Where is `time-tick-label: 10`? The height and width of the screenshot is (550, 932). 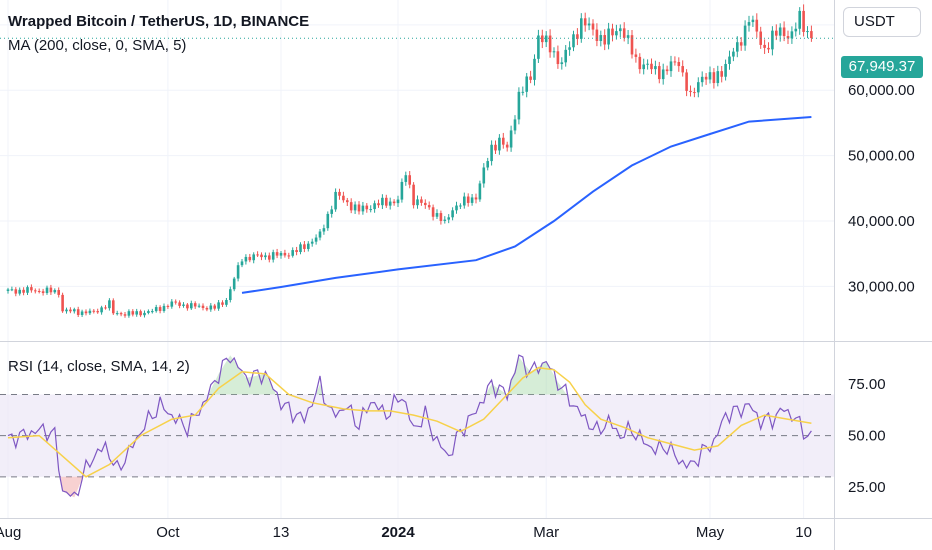
time-tick-label: 10 is located at coordinates (803, 532).